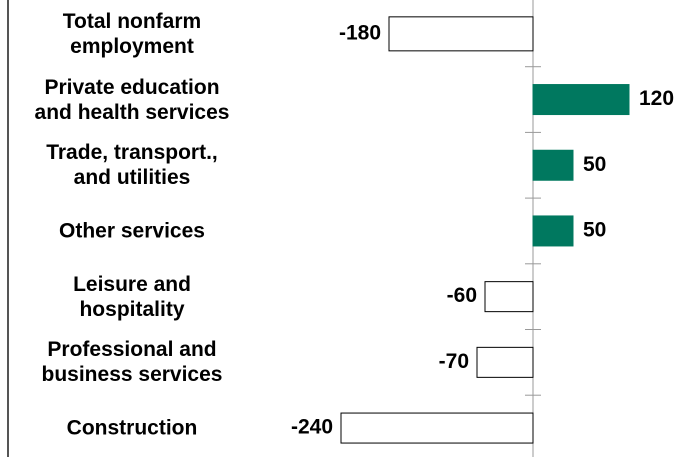 The width and height of the screenshot is (690, 457). Describe the element at coordinates (132, 428) in the screenshot. I see `category-label: Construction` at that location.